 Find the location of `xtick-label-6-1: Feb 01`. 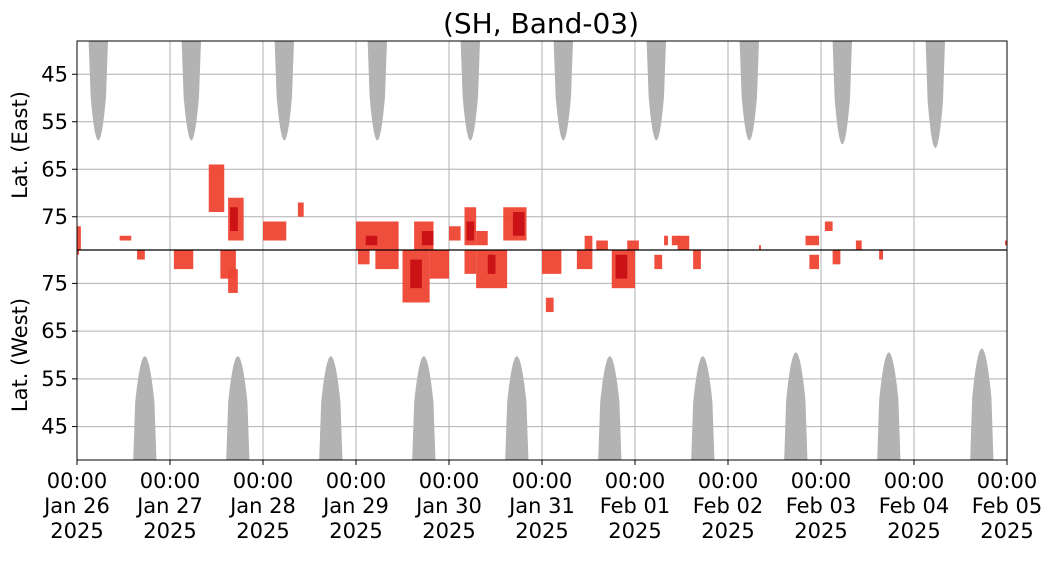

xtick-label-6-1: Feb 01 is located at coordinates (635, 506).